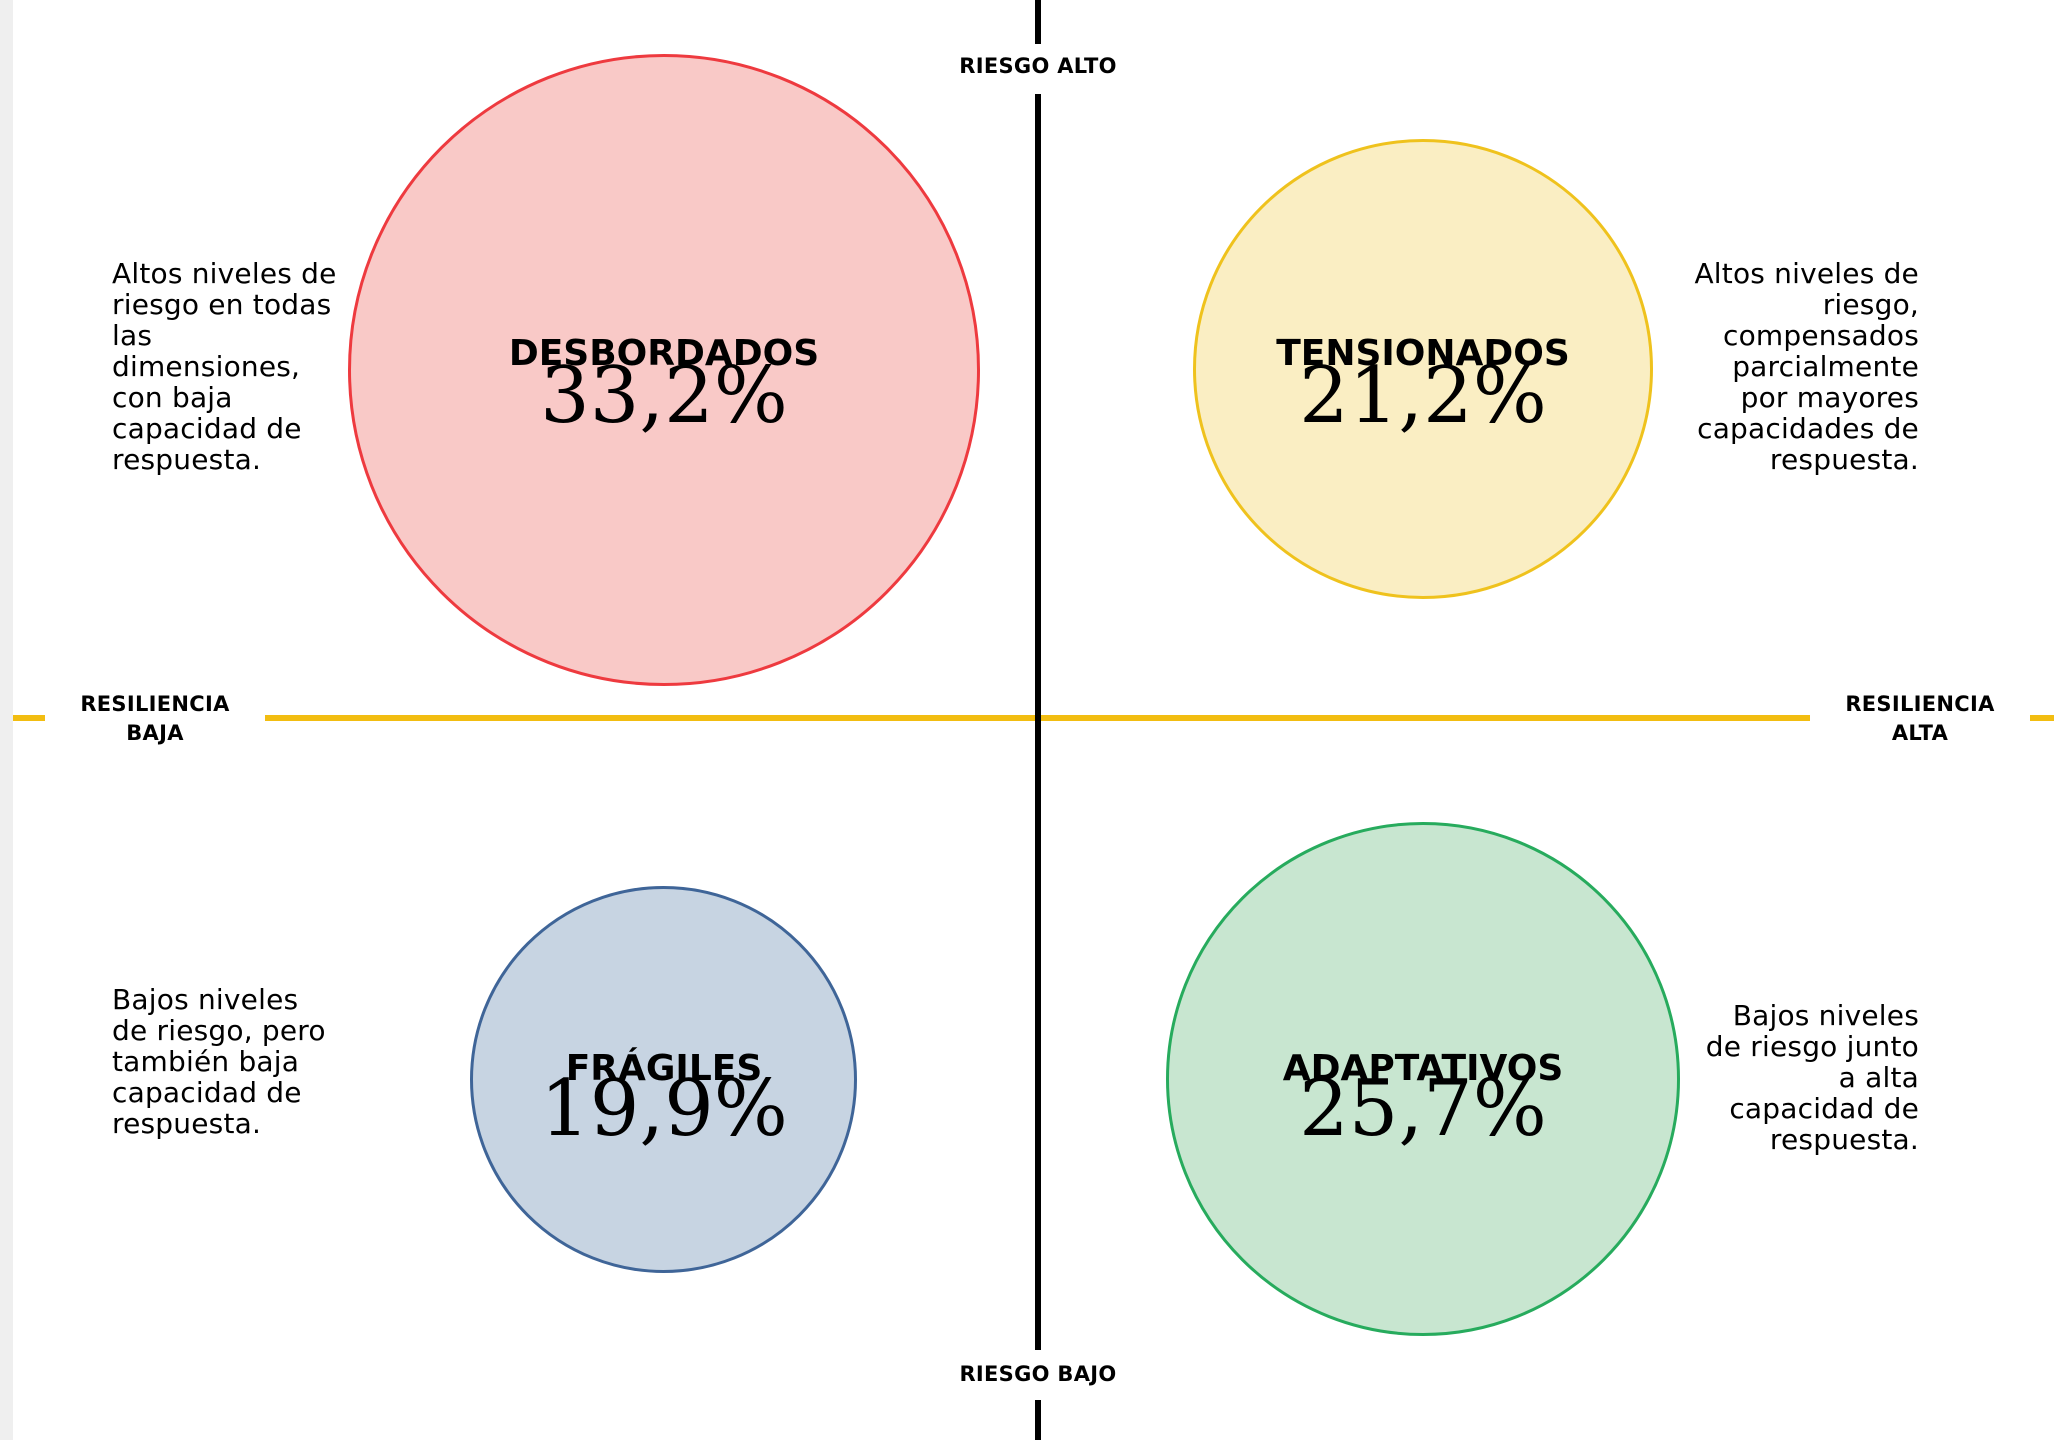 This screenshot has width=2054, height=1440. I want to click on axis-label-resiliencia-alta-line1: RESILIENCIA, so click(1920, 704).